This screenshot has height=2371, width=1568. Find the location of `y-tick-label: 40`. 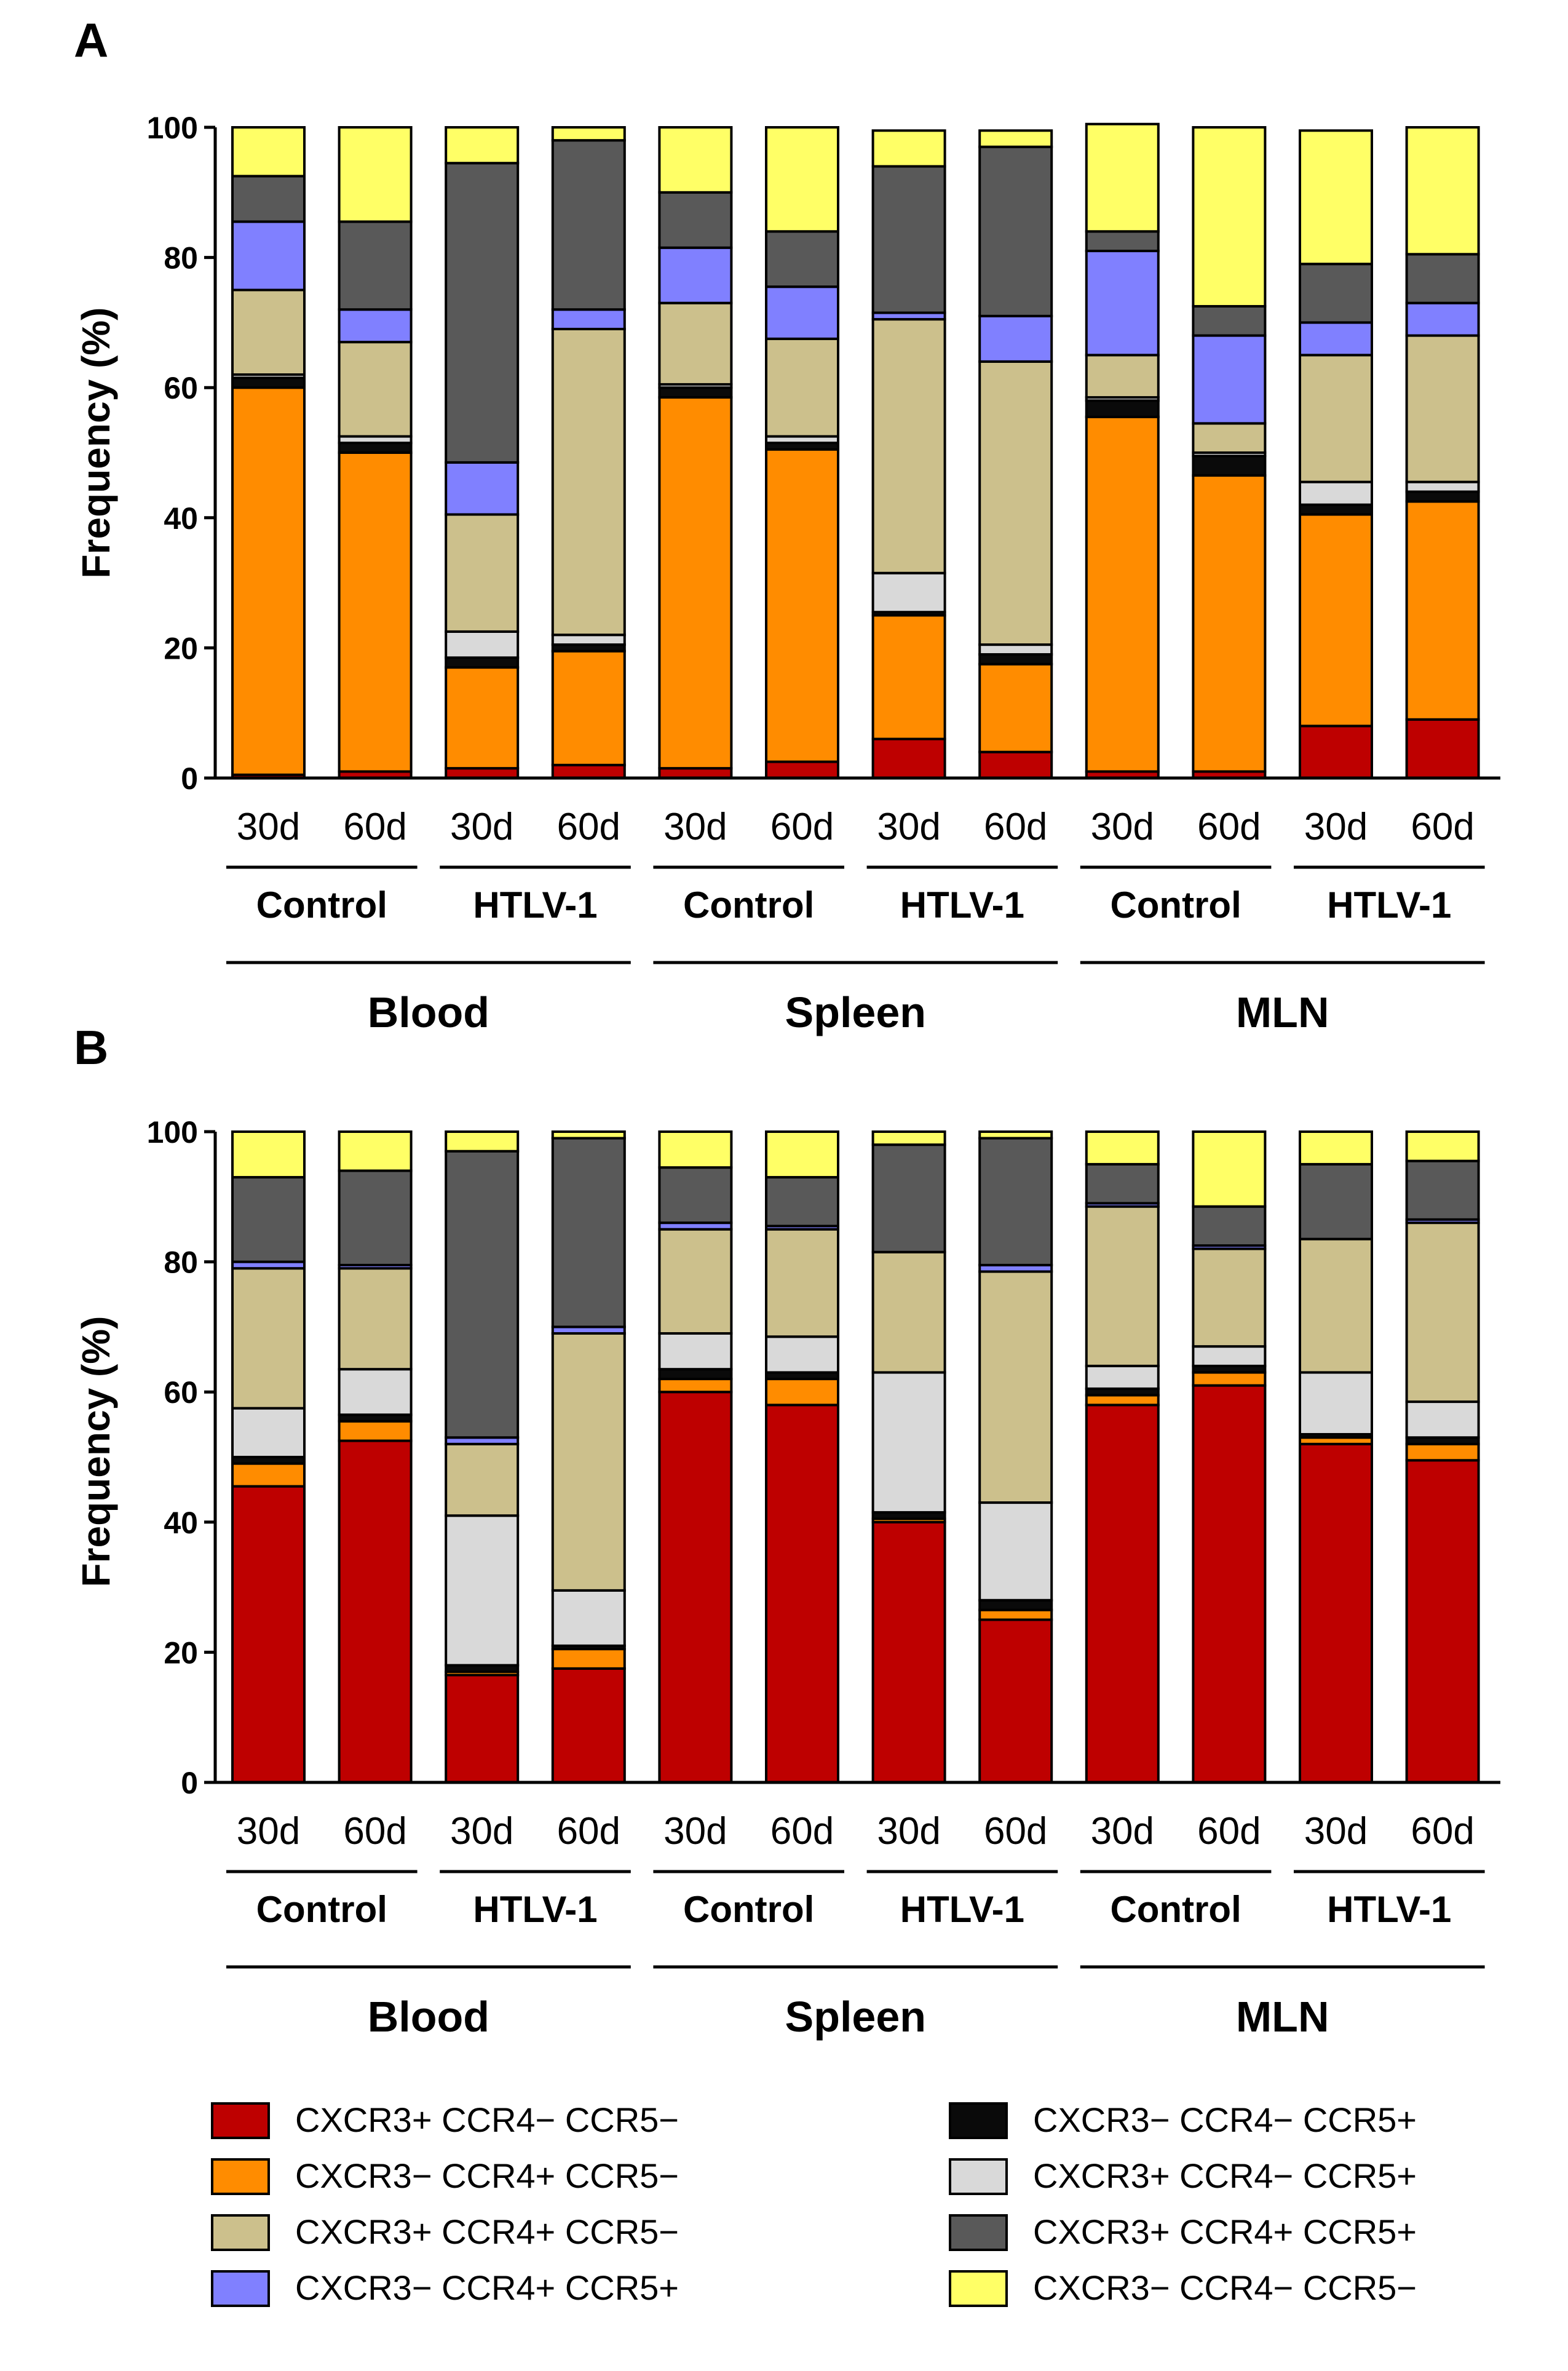

y-tick-label: 40 is located at coordinates (181, 1523).